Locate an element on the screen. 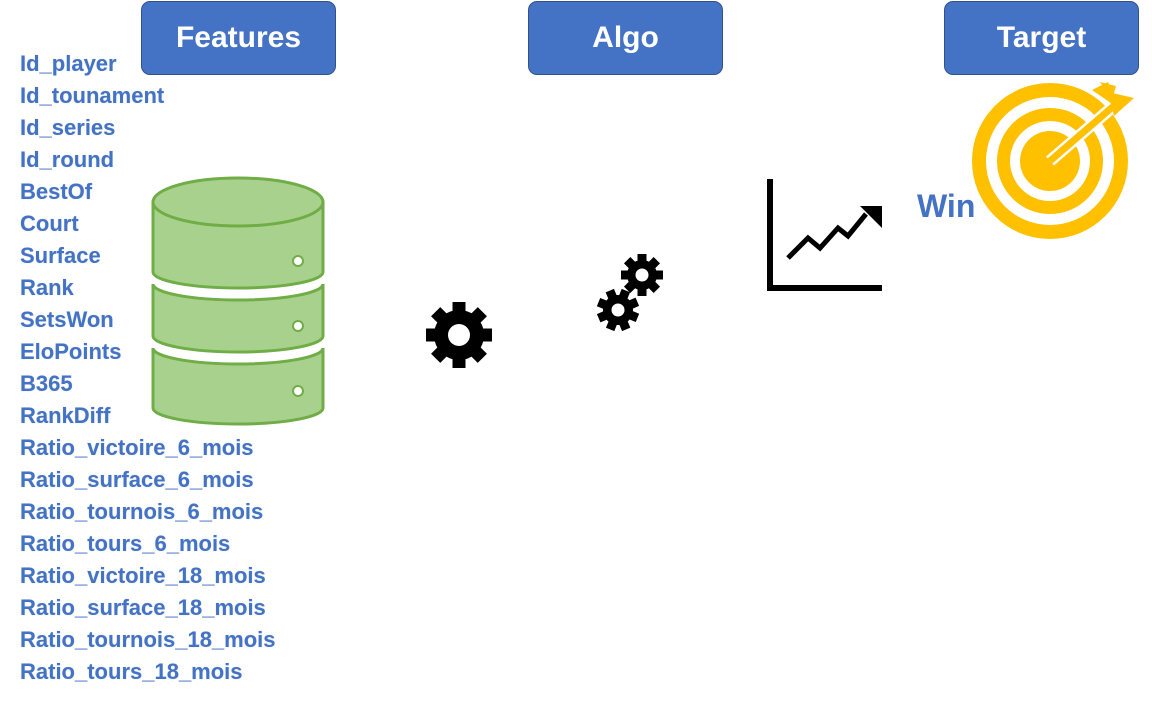 This screenshot has width=1152, height=708. feature-item: Ratio_surface_6_mois is located at coordinates (137, 479).